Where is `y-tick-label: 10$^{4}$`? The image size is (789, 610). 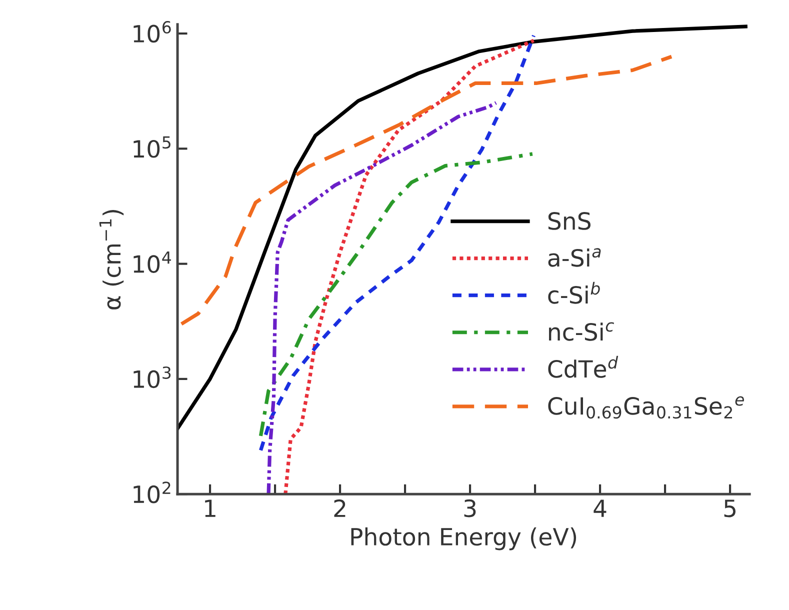 y-tick-label: 10$^{4}$ is located at coordinates (152, 262).